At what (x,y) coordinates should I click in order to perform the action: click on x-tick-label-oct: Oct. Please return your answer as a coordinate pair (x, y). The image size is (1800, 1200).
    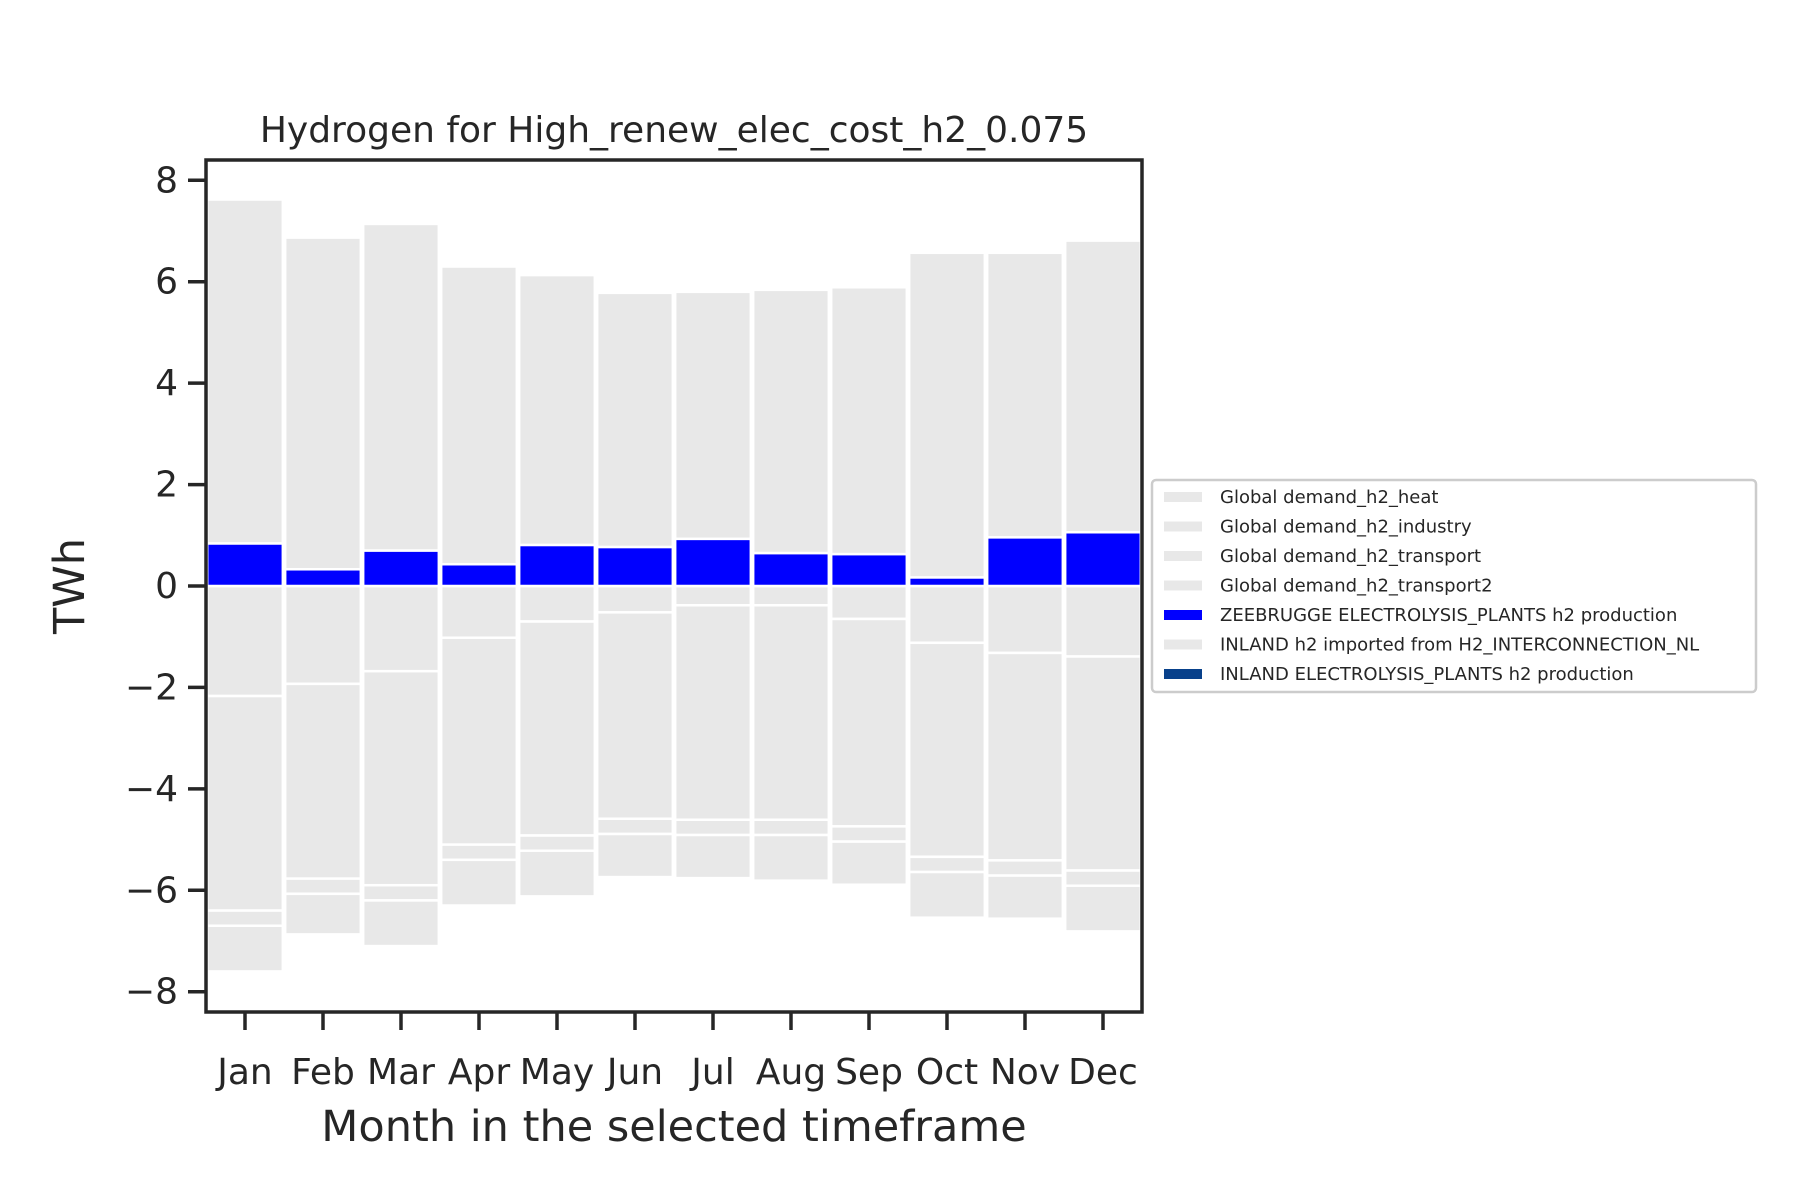
    Looking at the image, I should click on (947, 1072).